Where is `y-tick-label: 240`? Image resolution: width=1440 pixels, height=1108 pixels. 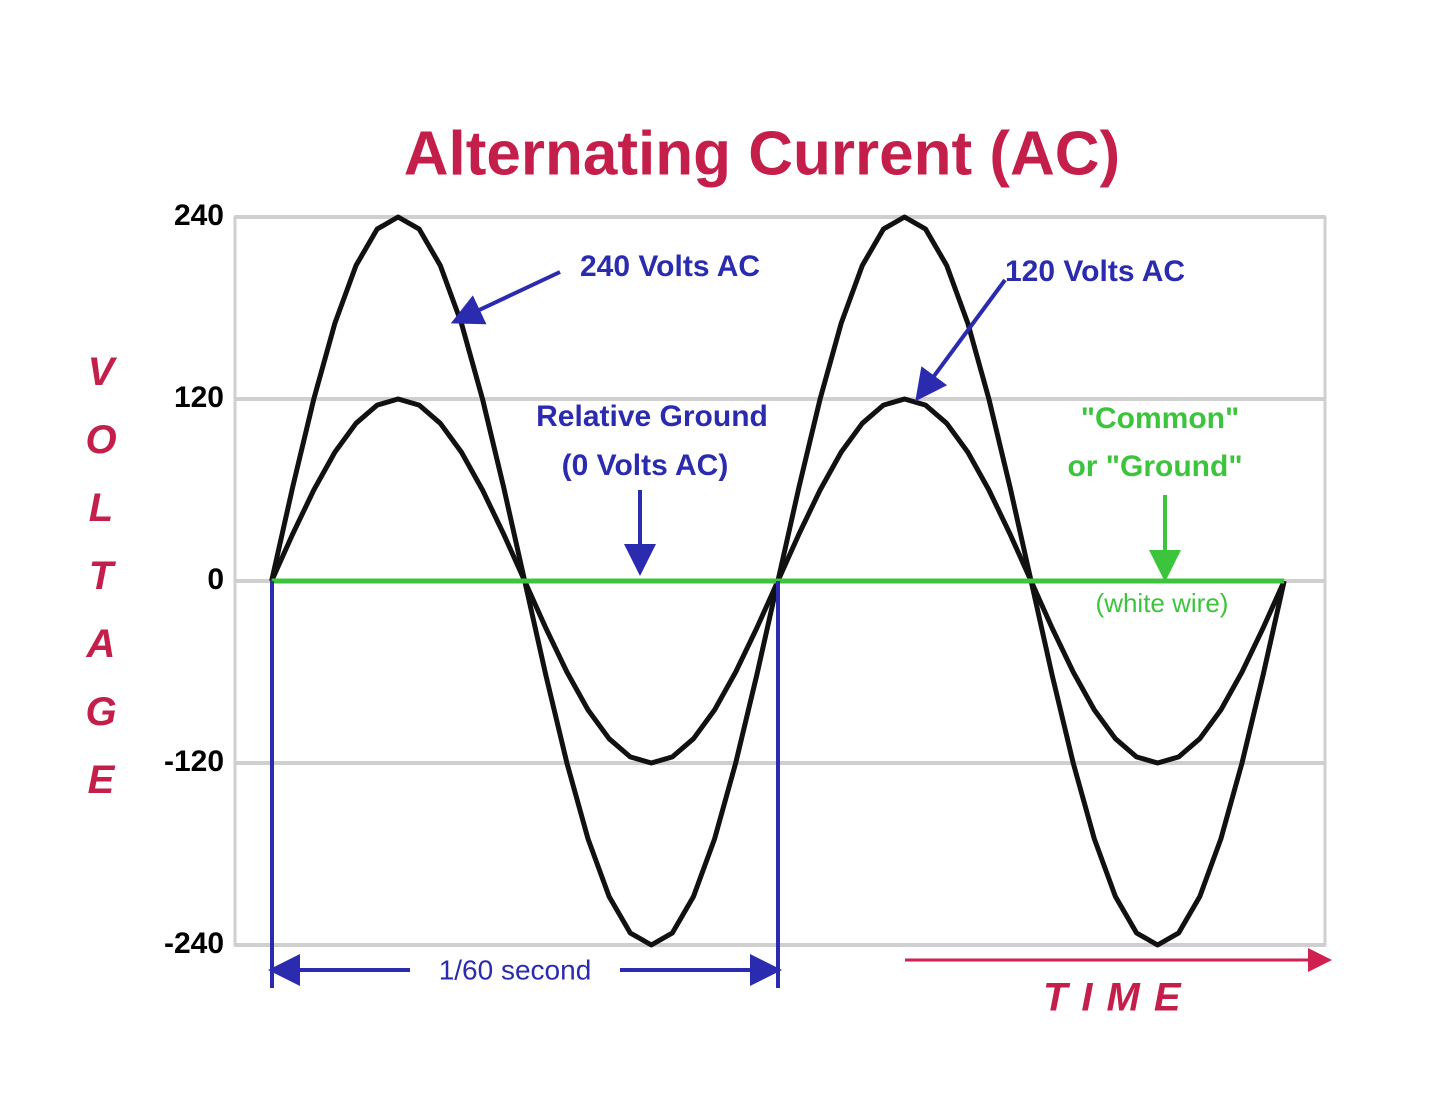 y-tick-label: 240 is located at coordinates (199, 215).